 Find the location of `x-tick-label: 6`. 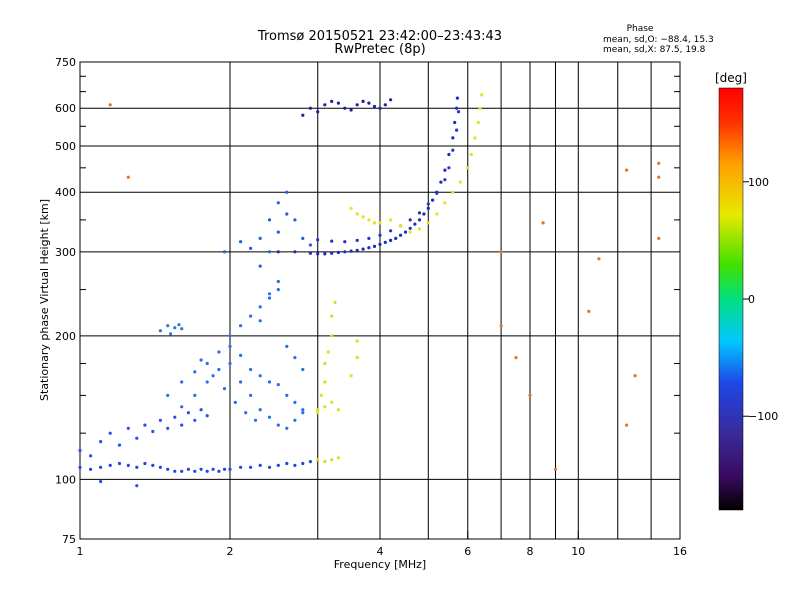

x-tick-label: 6 is located at coordinates (467, 551).